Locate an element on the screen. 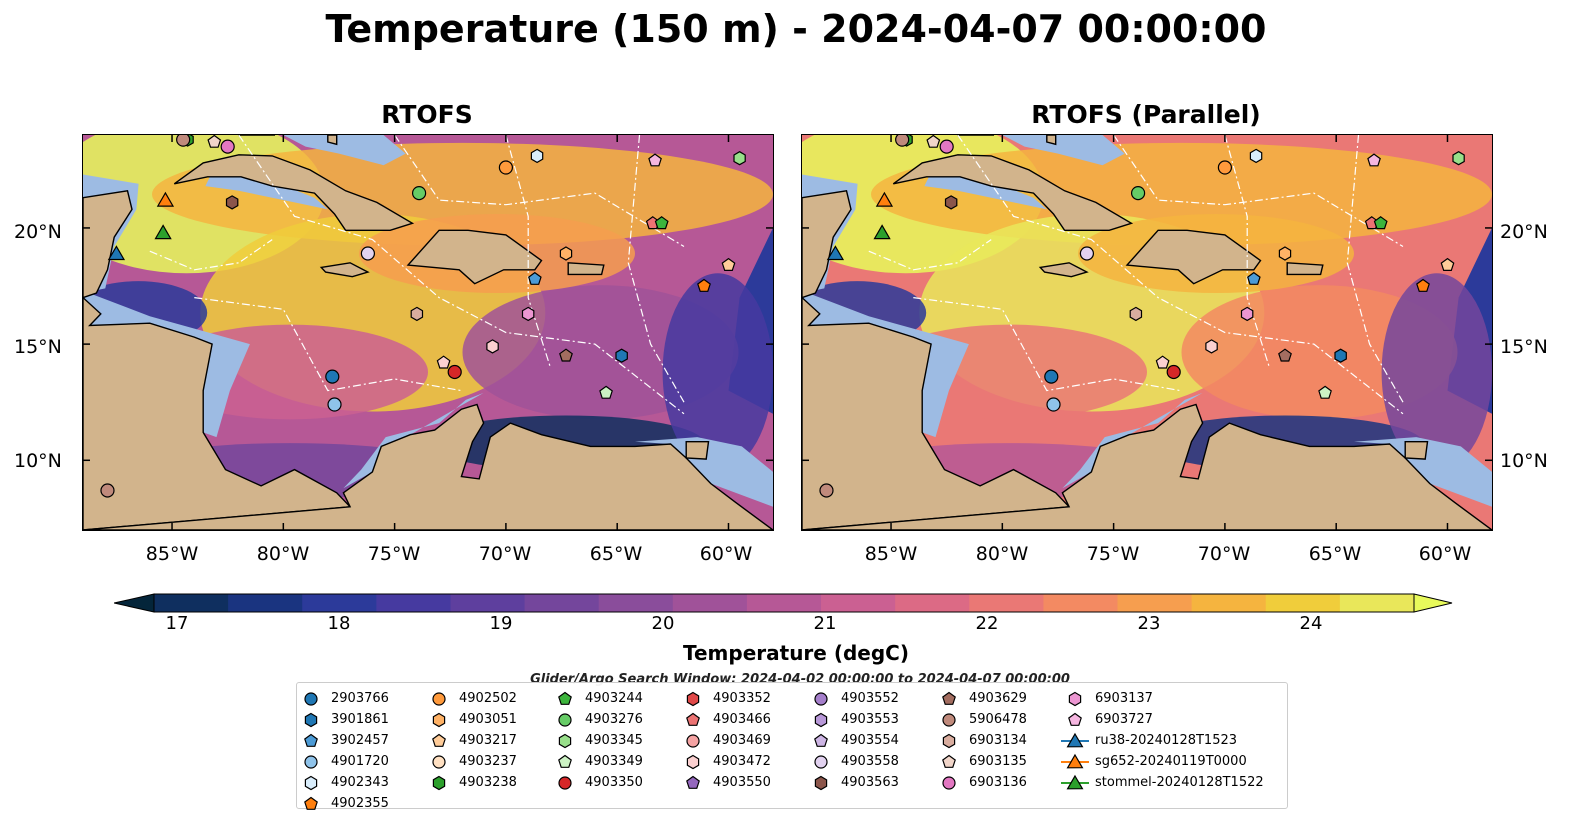 The image size is (1592, 829). legend-item: 5906478 is located at coordinates (981, 719).